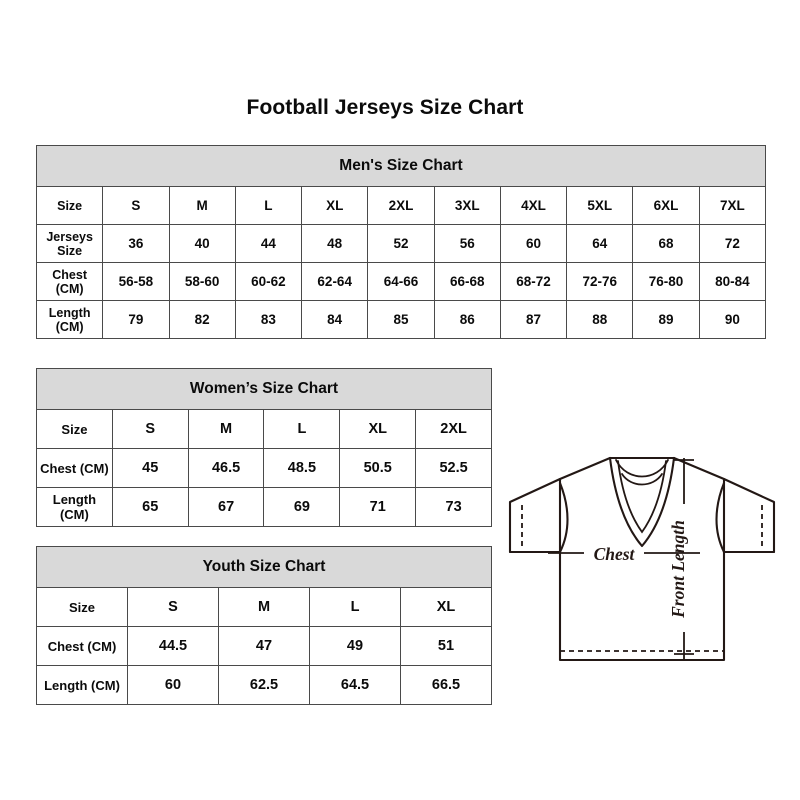  I want to click on table-cell: 66.5, so click(446, 685).